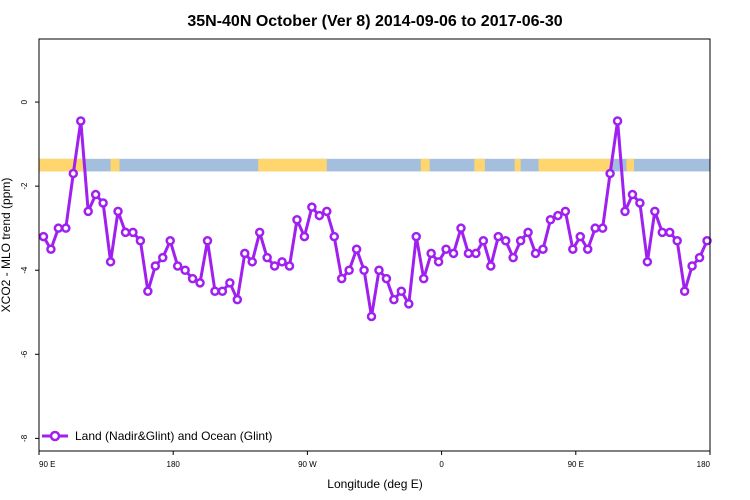  What do you see at coordinates (24, 354) in the screenshot?
I see `y-tick-label: -6` at bounding box center [24, 354].